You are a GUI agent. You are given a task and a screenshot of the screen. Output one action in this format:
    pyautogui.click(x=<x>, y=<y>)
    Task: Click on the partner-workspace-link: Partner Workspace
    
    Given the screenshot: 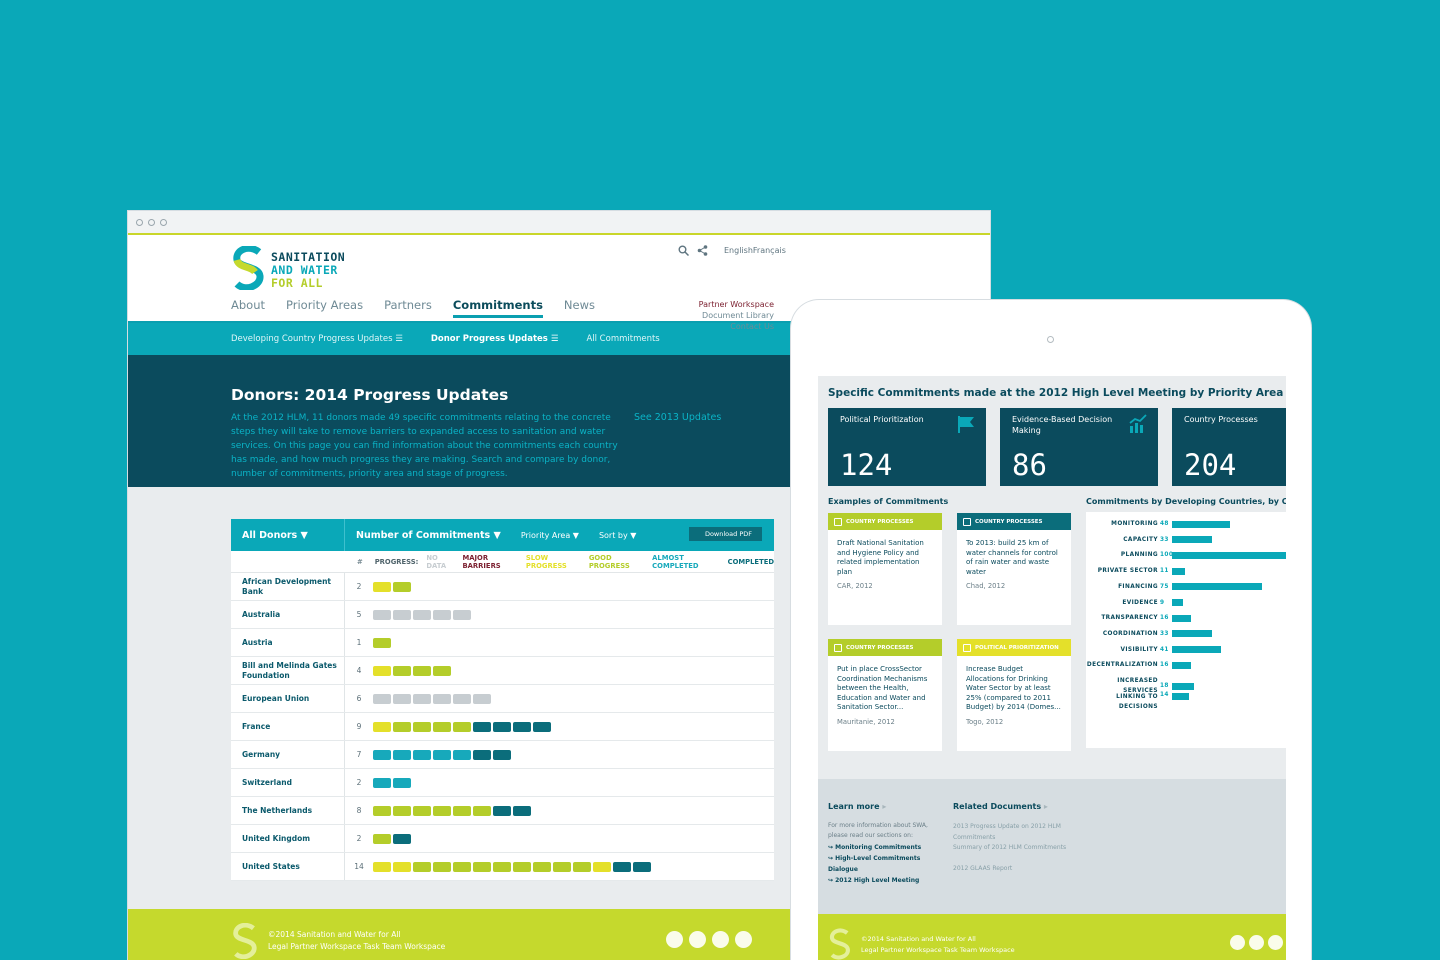 What is the action you would take?
    pyautogui.click(x=736, y=304)
    